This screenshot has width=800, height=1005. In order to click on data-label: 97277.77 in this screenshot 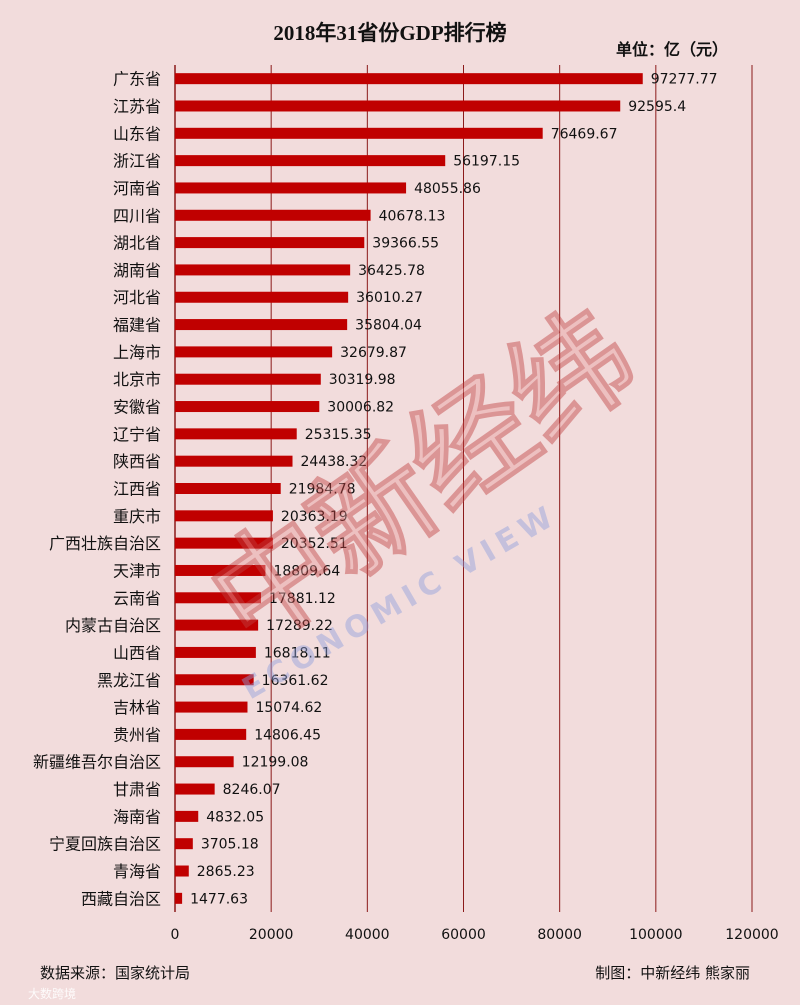, I will do `click(684, 80)`.